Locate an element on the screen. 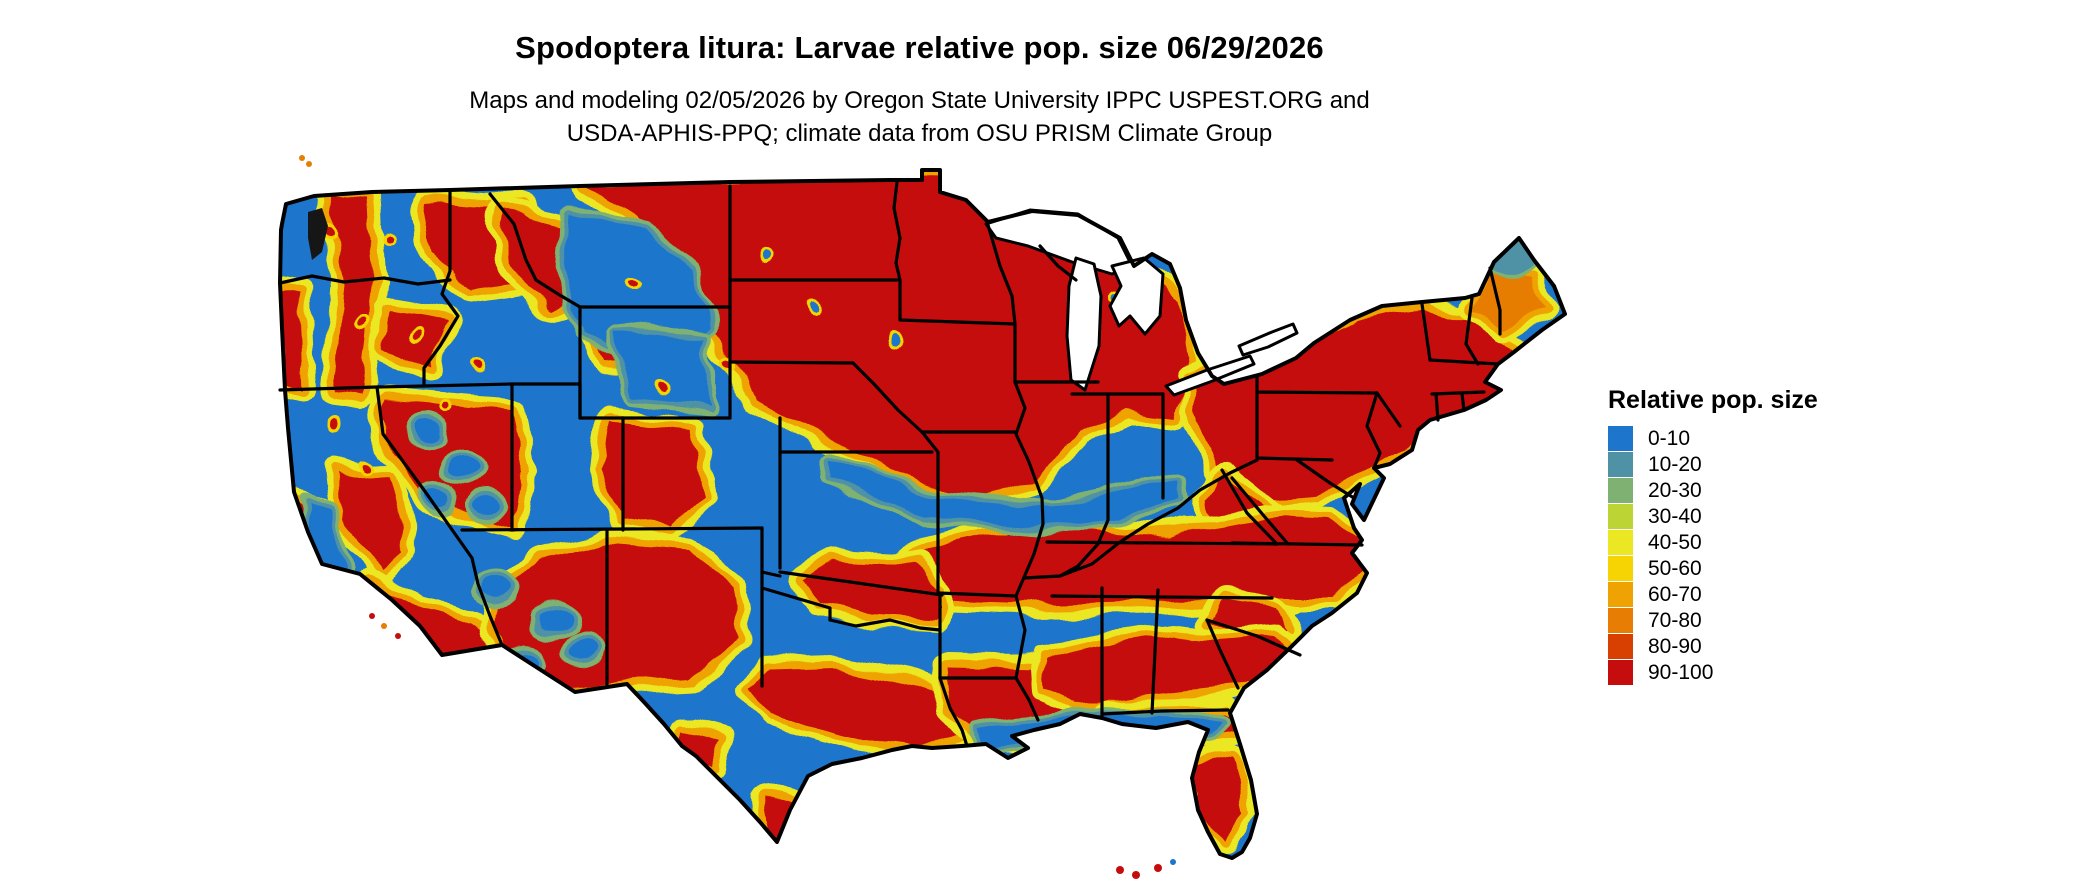 The height and width of the screenshot is (892, 2100). legend-row: 30-40 is located at coordinates (1758, 516).